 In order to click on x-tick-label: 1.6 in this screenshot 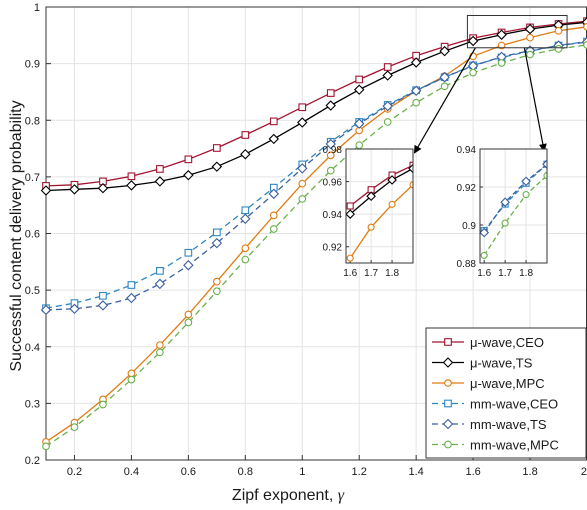, I will do `click(472, 472)`.